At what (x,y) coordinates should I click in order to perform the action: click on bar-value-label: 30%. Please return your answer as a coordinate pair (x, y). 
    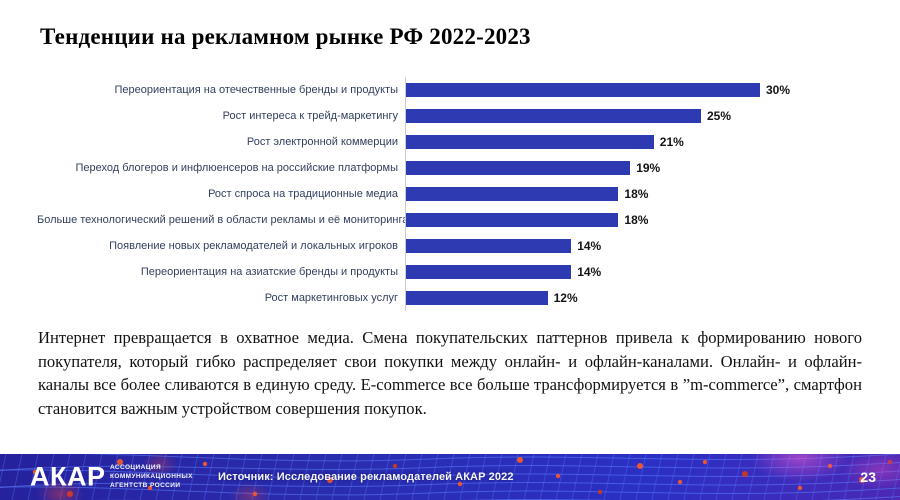
    Looking at the image, I should click on (778, 90).